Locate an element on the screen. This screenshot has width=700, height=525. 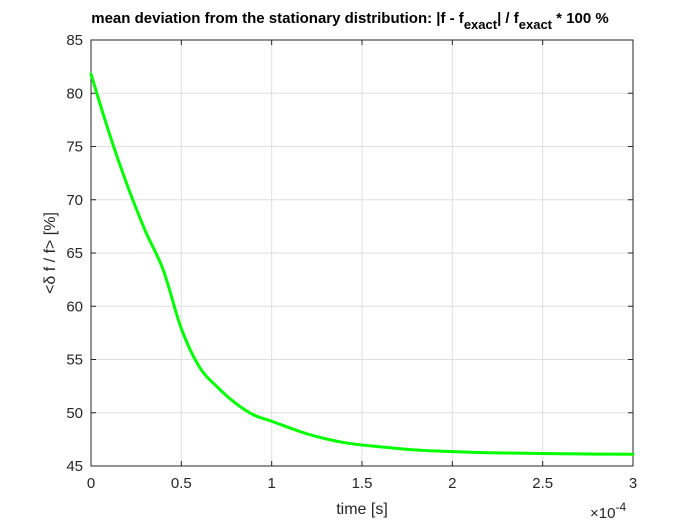
x-axis-exponent: ×10⁻⁴ is located at coordinates (608, 511).